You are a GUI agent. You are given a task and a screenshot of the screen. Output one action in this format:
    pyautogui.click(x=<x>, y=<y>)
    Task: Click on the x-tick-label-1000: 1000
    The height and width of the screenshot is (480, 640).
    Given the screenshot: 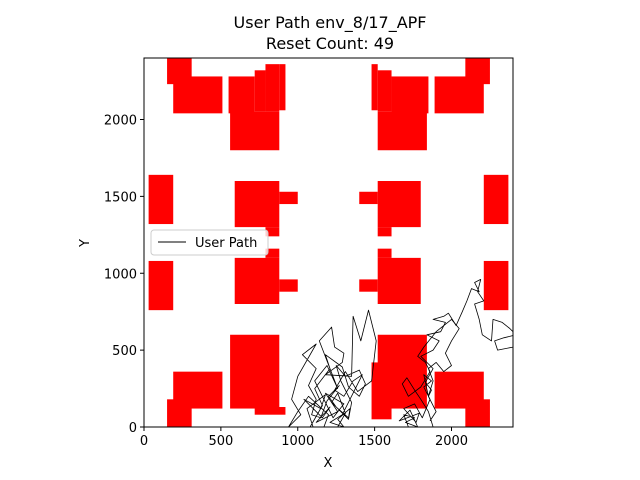 What is the action you would take?
    pyautogui.click(x=297, y=441)
    